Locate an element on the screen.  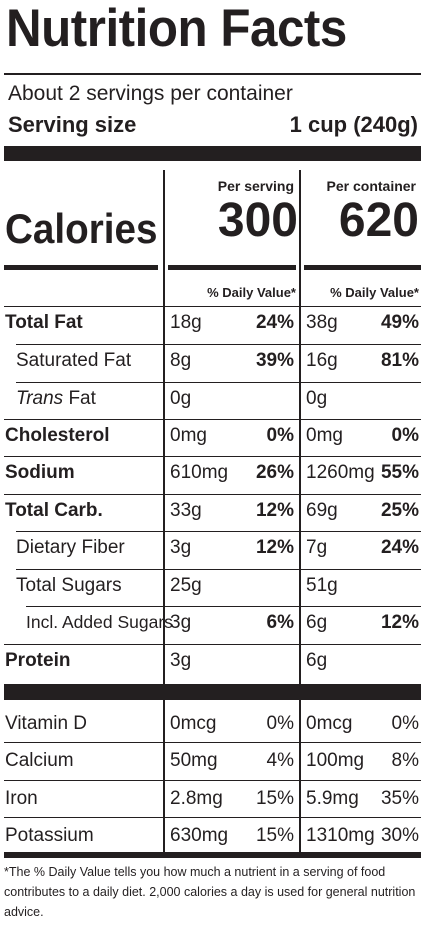
container-amount: 0mg is located at coordinates (324, 435).